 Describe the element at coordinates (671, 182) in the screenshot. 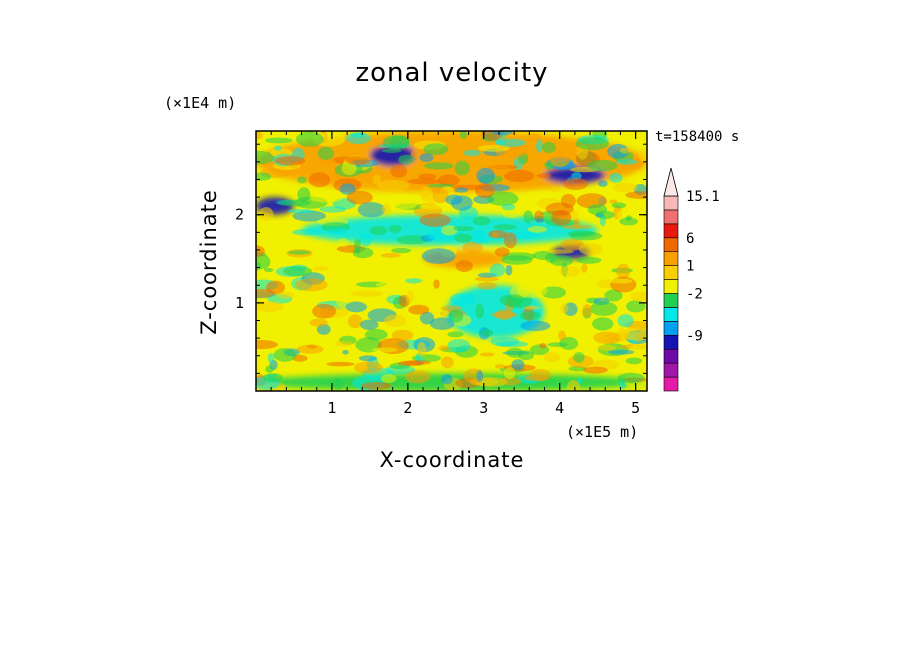

I see `colorbar-extend-arrow` at that location.